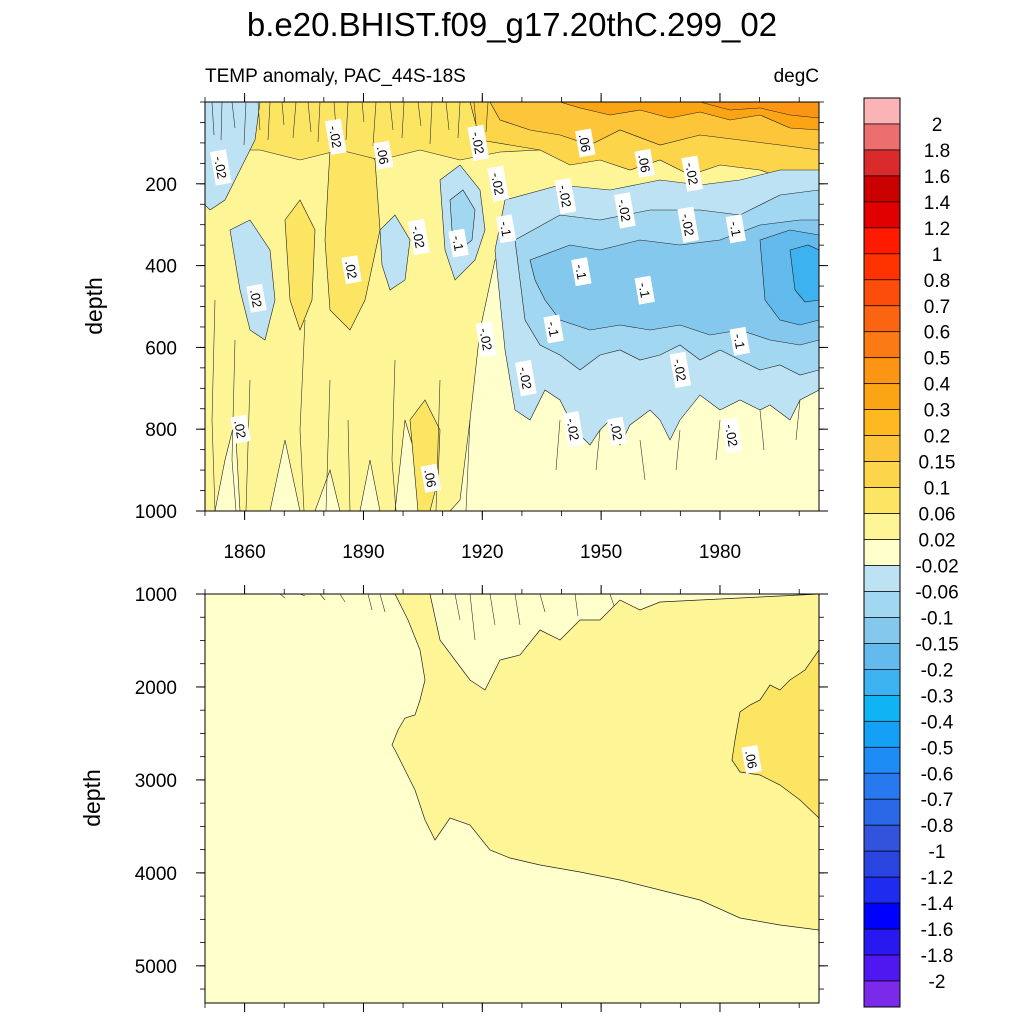  I want to click on colorbar-label: 1.4, so click(937, 203).